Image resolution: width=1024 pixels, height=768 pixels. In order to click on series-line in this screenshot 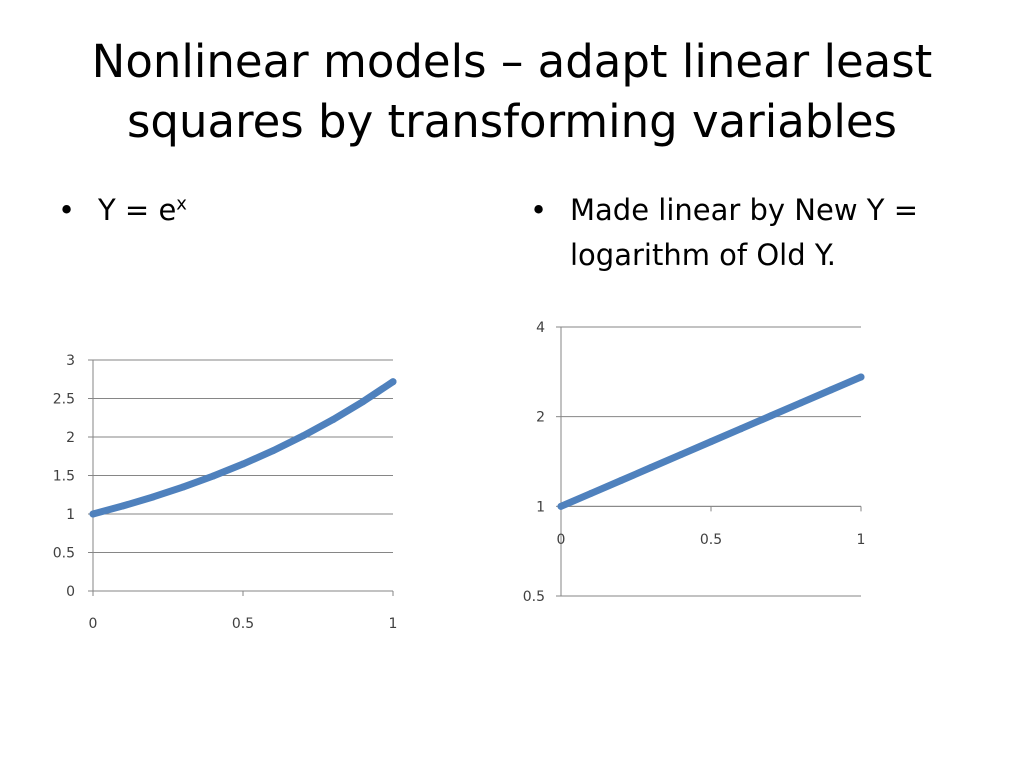, I will do `click(243, 448)`.